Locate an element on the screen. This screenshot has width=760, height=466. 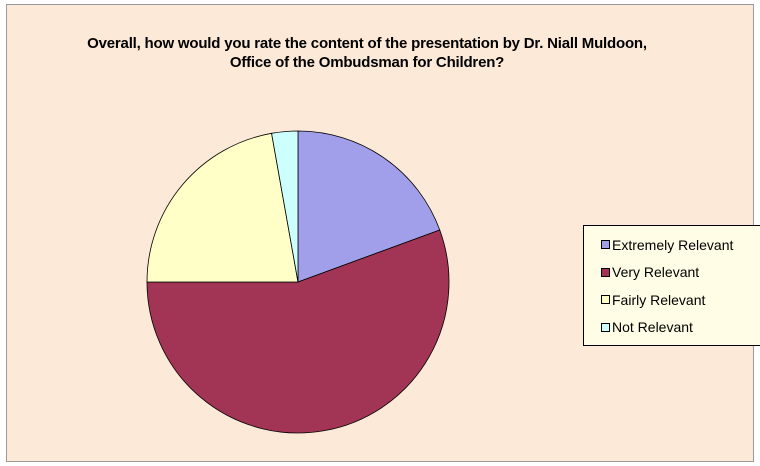
legend-label: Not Relevant is located at coordinates (652, 327).